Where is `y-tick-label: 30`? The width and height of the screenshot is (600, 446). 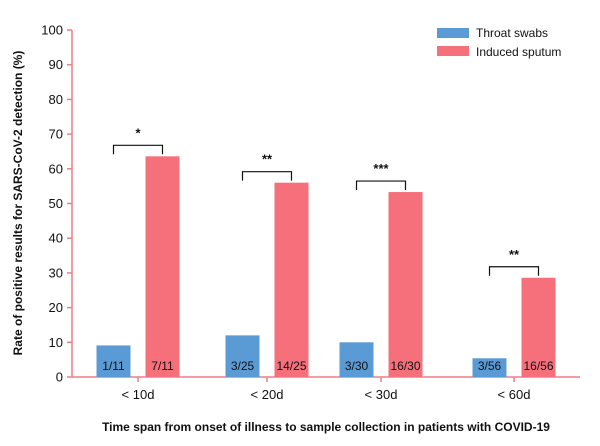 y-tick-label: 30 is located at coordinates (56, 272).